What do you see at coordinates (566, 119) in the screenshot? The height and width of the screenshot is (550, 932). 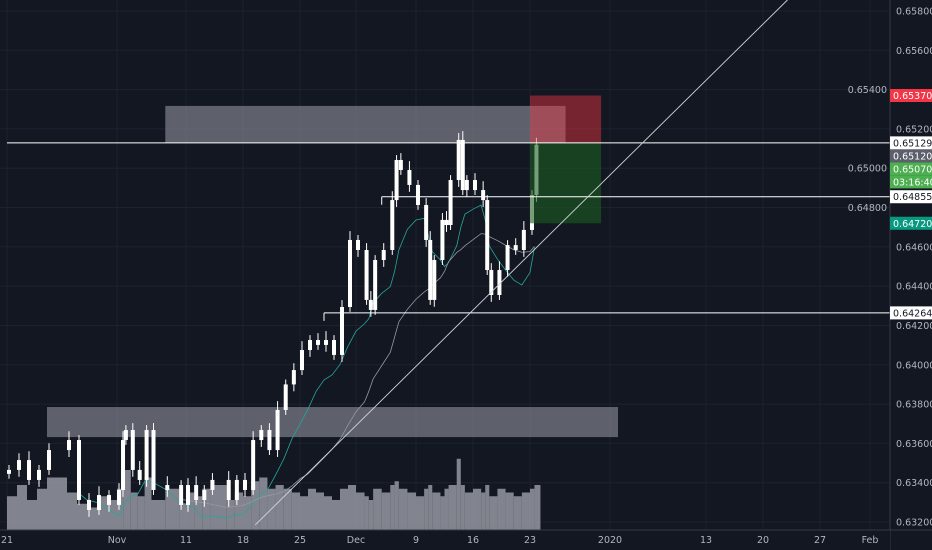 I see `stop-loss-zone` at bounding box center [566, 119].